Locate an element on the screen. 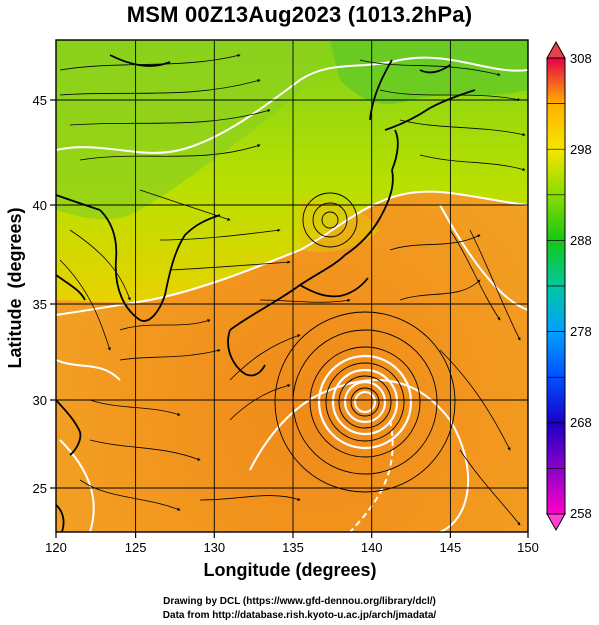 This screenshot has width=599, height=625. typhoon-swirl is located at coordinates (365, 402).